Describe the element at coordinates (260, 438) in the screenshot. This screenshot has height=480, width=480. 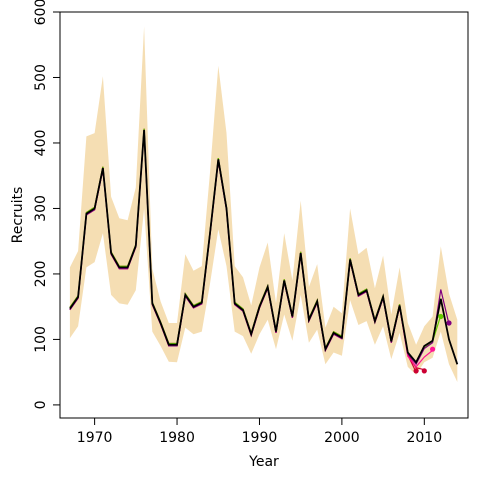
I see `x-tick-label-1990: 1990` at that location.